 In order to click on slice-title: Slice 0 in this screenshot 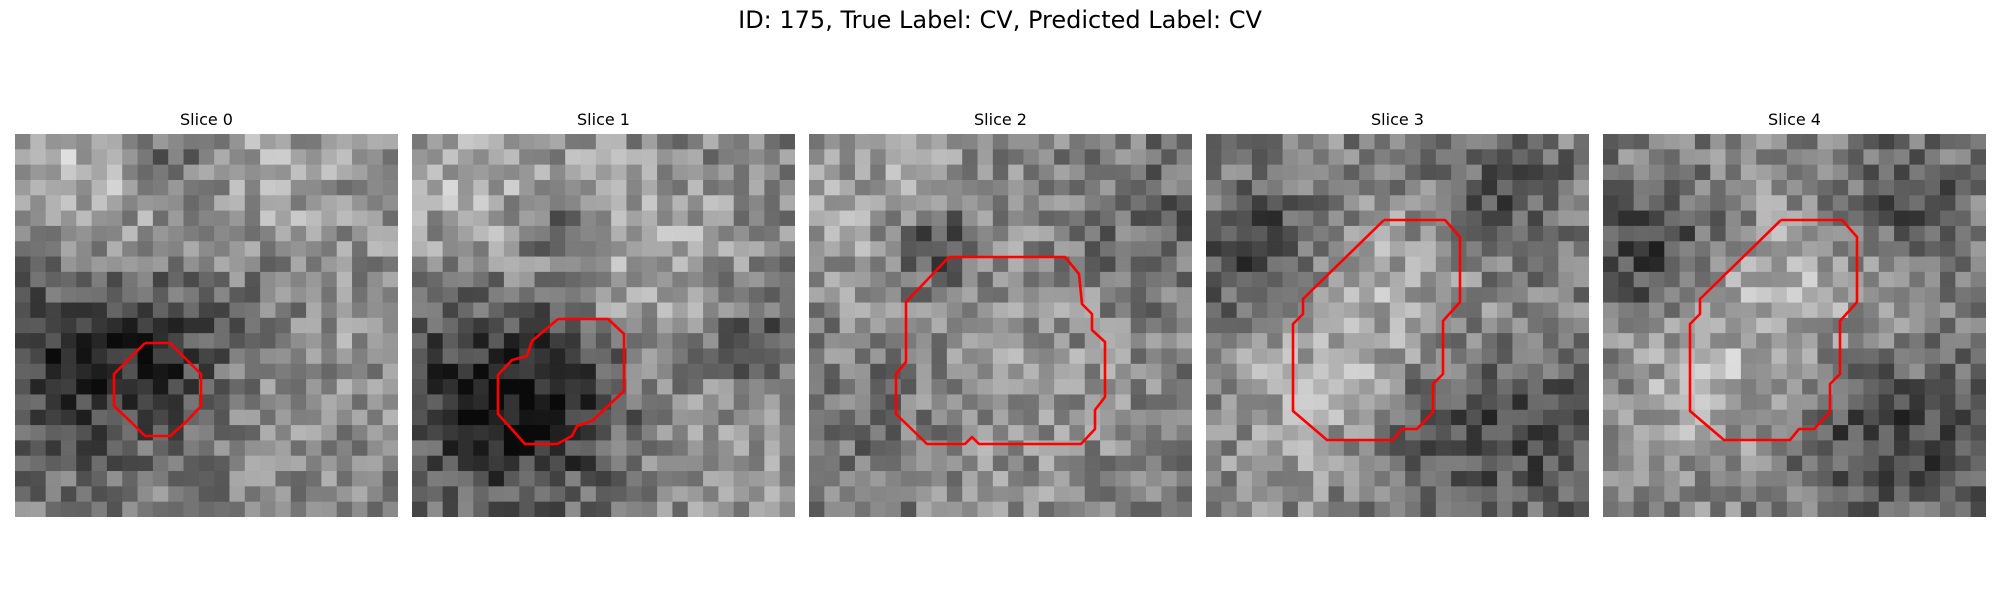, I will do `click(206, 119)`.